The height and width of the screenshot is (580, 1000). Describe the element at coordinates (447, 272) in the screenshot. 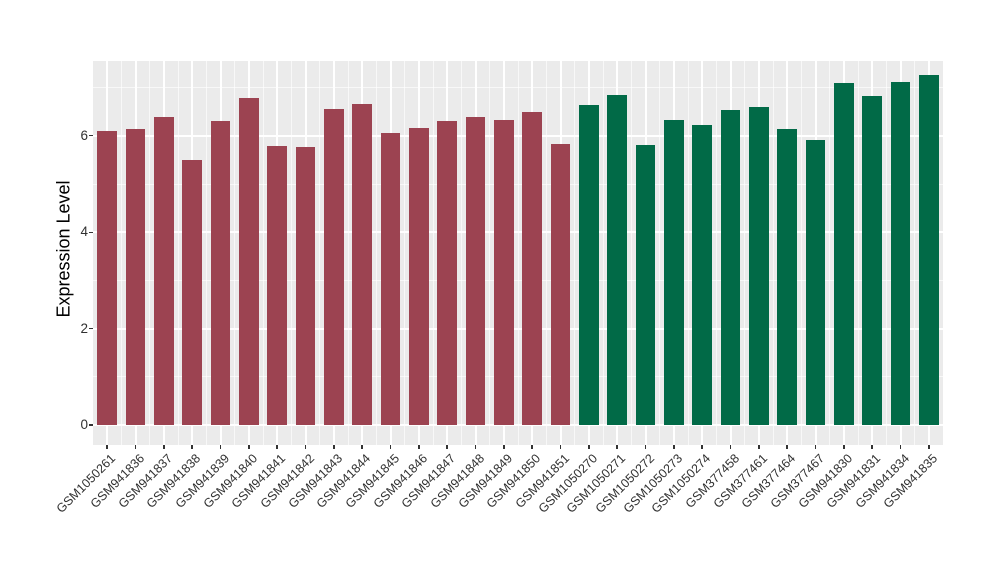

I see `bar-GSM941847` at that location.